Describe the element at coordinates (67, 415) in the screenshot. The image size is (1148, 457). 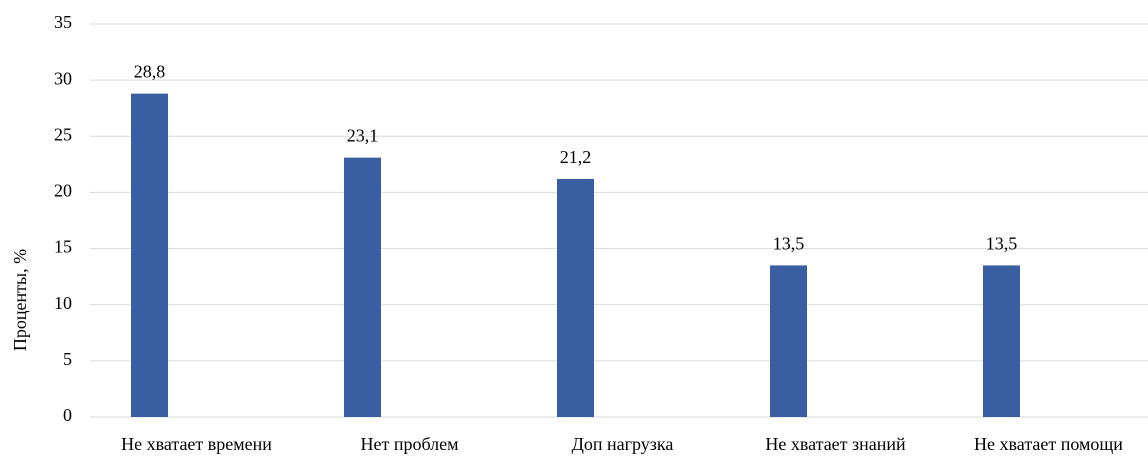
I see `y-tick-label: 0` at that location.